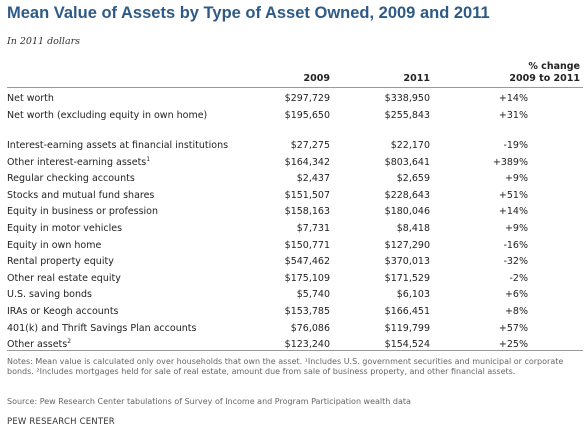 Image resolution: width=587 pixels, height=444 pixels. I want to click on value-2009: $27,275, so click(310, 145).